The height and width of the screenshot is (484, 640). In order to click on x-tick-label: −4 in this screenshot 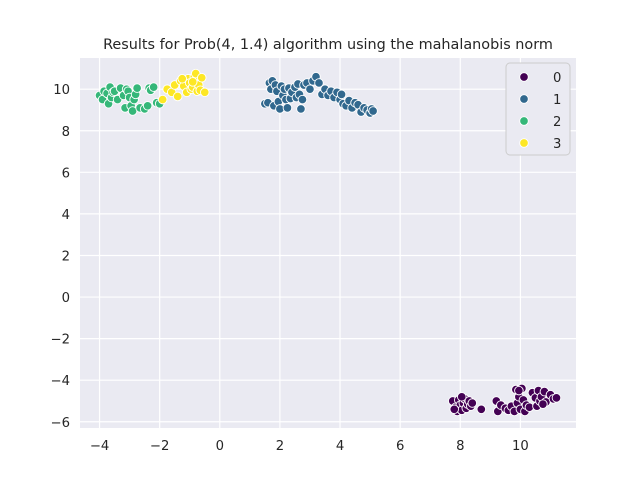, I will do `click(99, 446)`.